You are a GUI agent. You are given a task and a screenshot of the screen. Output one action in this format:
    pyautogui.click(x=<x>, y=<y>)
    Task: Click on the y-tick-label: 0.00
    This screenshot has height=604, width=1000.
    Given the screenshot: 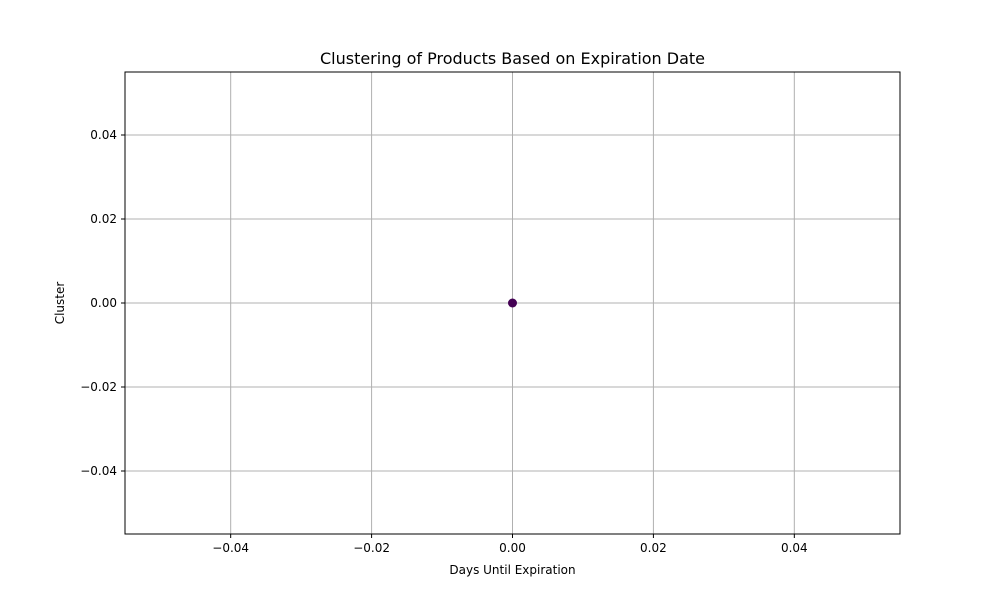 What is the action you would take?
    pyautogui.click(x=103, y=303)
    